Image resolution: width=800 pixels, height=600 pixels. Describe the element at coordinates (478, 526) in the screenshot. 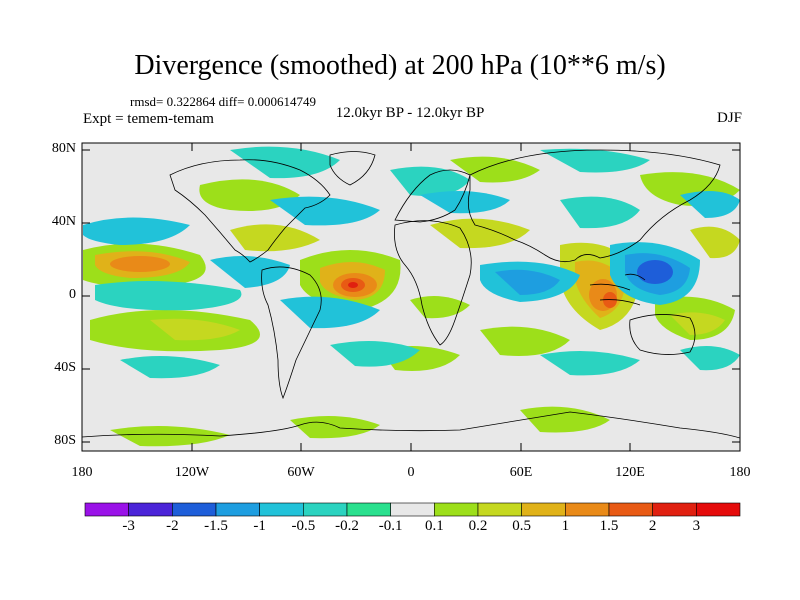

I see `colorbar-label: 0.2` at that location.